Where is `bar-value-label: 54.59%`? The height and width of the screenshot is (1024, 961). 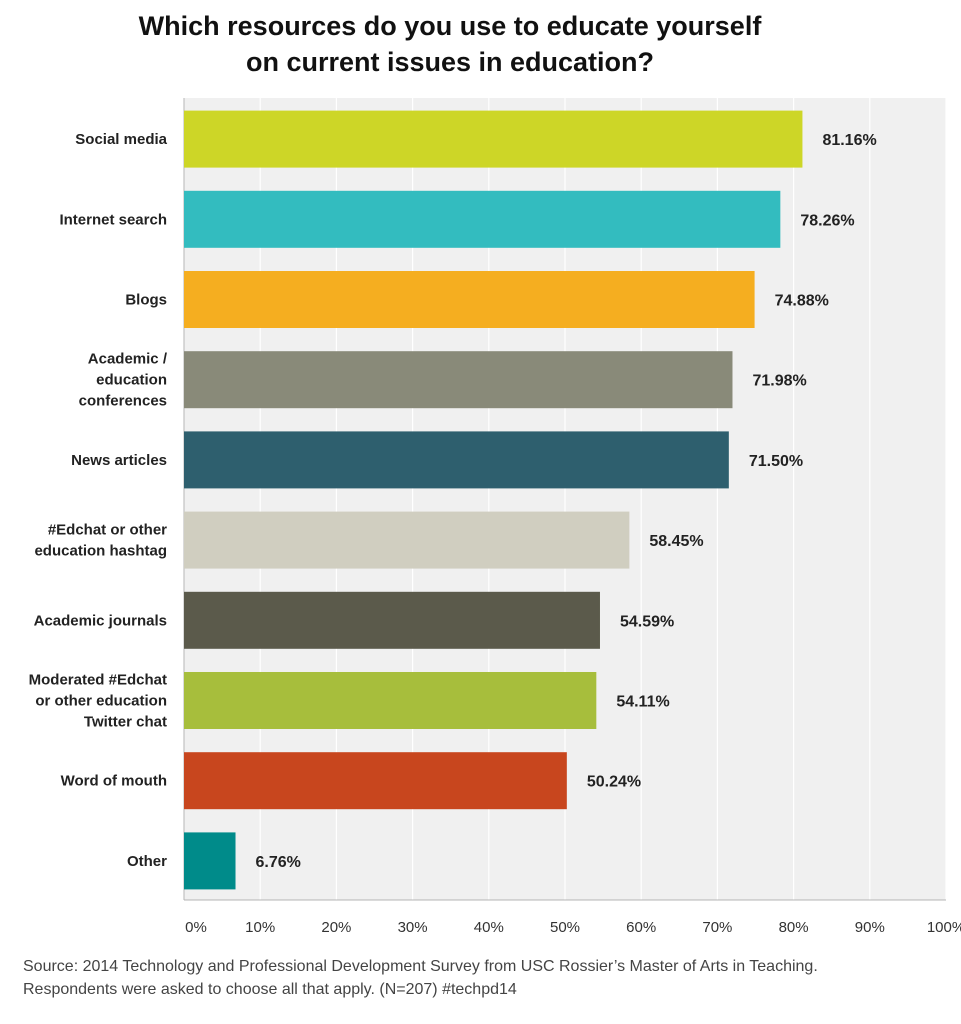
bar-value-label: 54.59% is located at coordinates (647, 621).